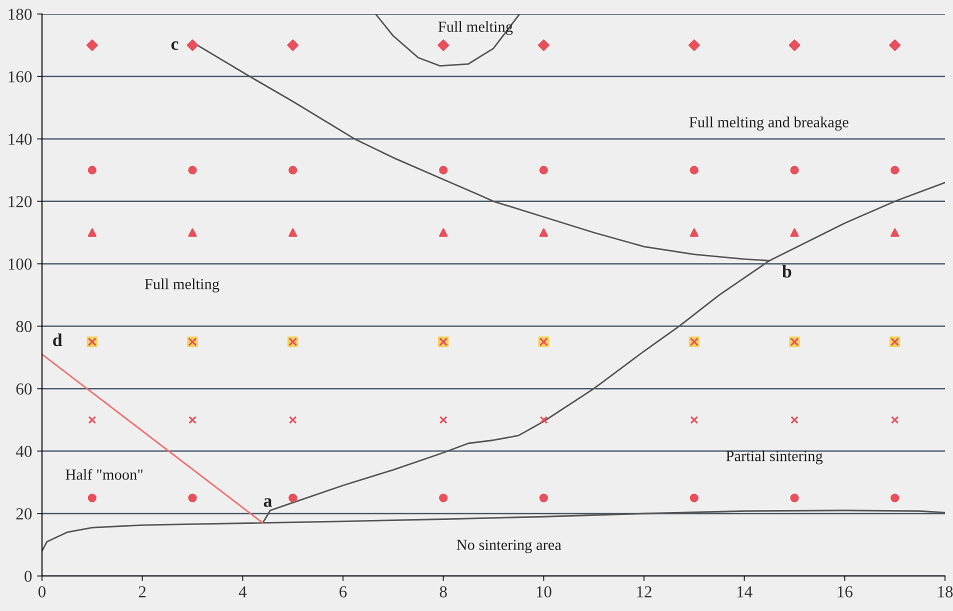 This screenshot has width=953, height=611. I want to click on x-tick-label: 14, so click(744, 592).